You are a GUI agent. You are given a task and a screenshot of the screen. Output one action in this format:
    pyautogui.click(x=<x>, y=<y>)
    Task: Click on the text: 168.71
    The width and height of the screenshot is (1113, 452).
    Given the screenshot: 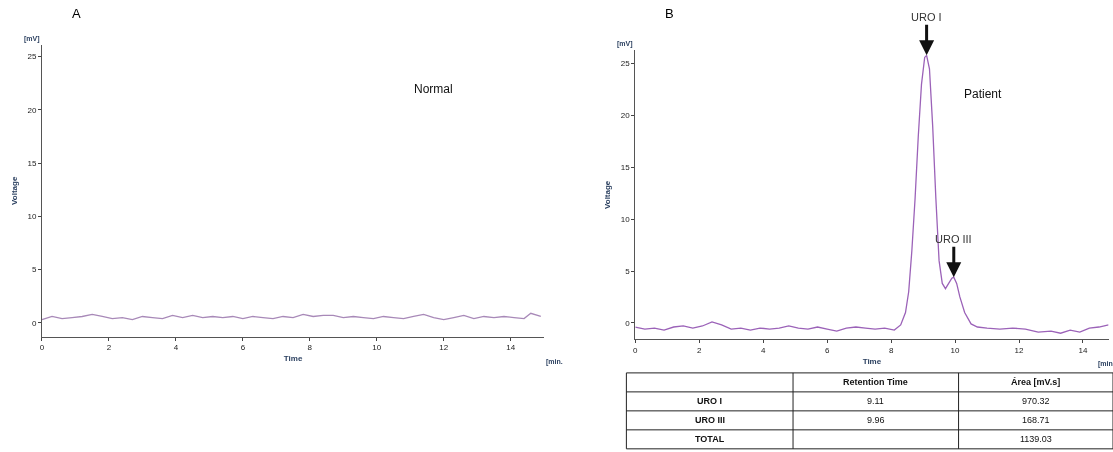 What is the action you would take?
    pyautogui.click(x=1036, y=420)
    